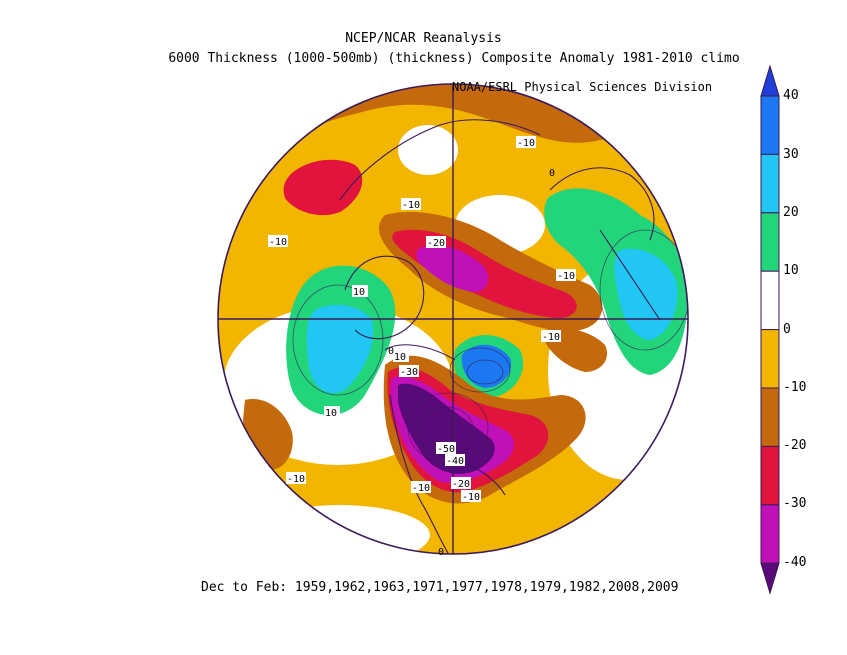 This screenshot has height=655, width=847. Describe the element at coordinates (409, 372) in the screenshot. I see `contour-label: -30` at that location.